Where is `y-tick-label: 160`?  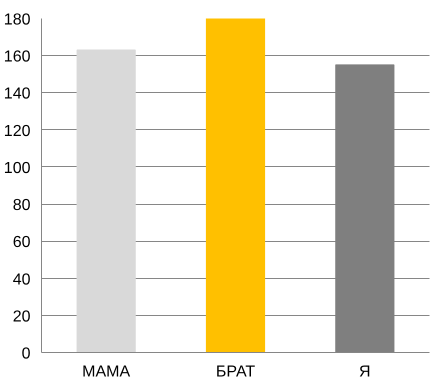 y-tick-label: 160 is located at coordinates (17, 57).